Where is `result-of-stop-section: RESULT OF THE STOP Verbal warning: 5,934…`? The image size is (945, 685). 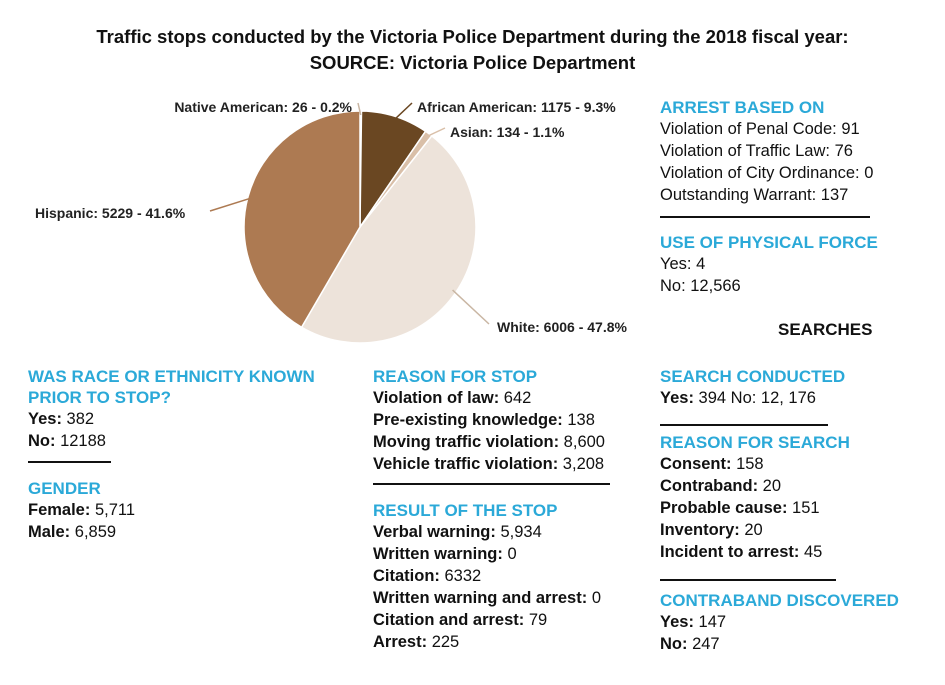
result-of-stop-section: RESULT OF THE STOP Verbal warning: 5,934… is located at coordinates (487, 576).